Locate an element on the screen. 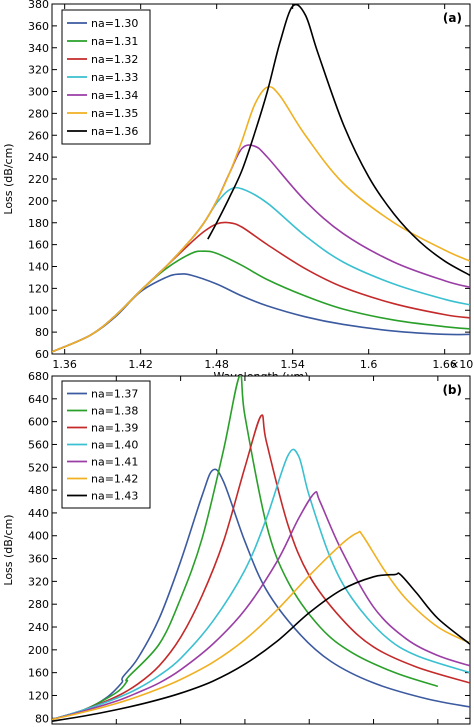 The height and width of the screenshot is (727, 474). legend-entry: na=1.32 is located at coordinates (114, 59).